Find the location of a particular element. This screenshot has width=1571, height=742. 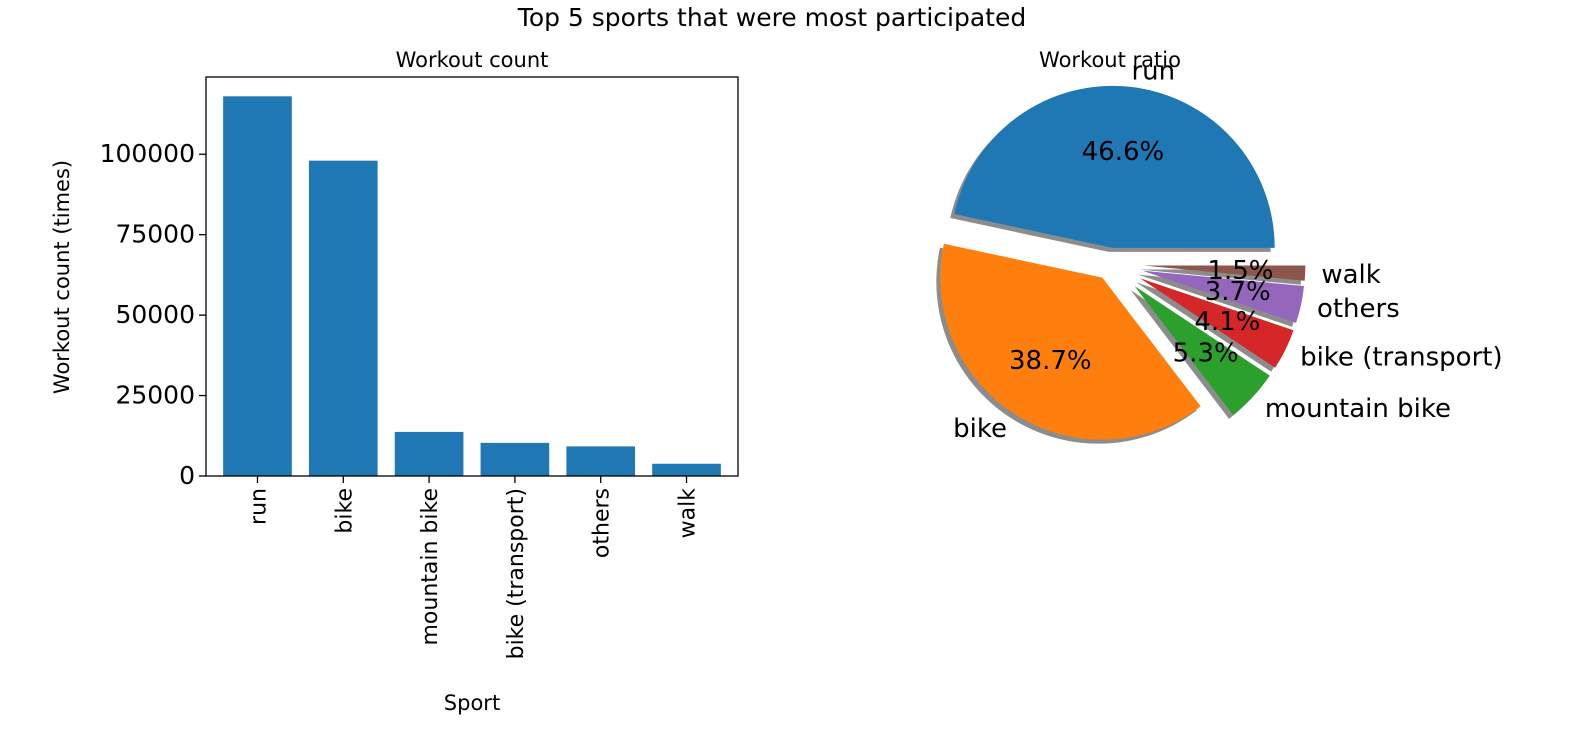

bar-run is located at coordinates (257, 286).